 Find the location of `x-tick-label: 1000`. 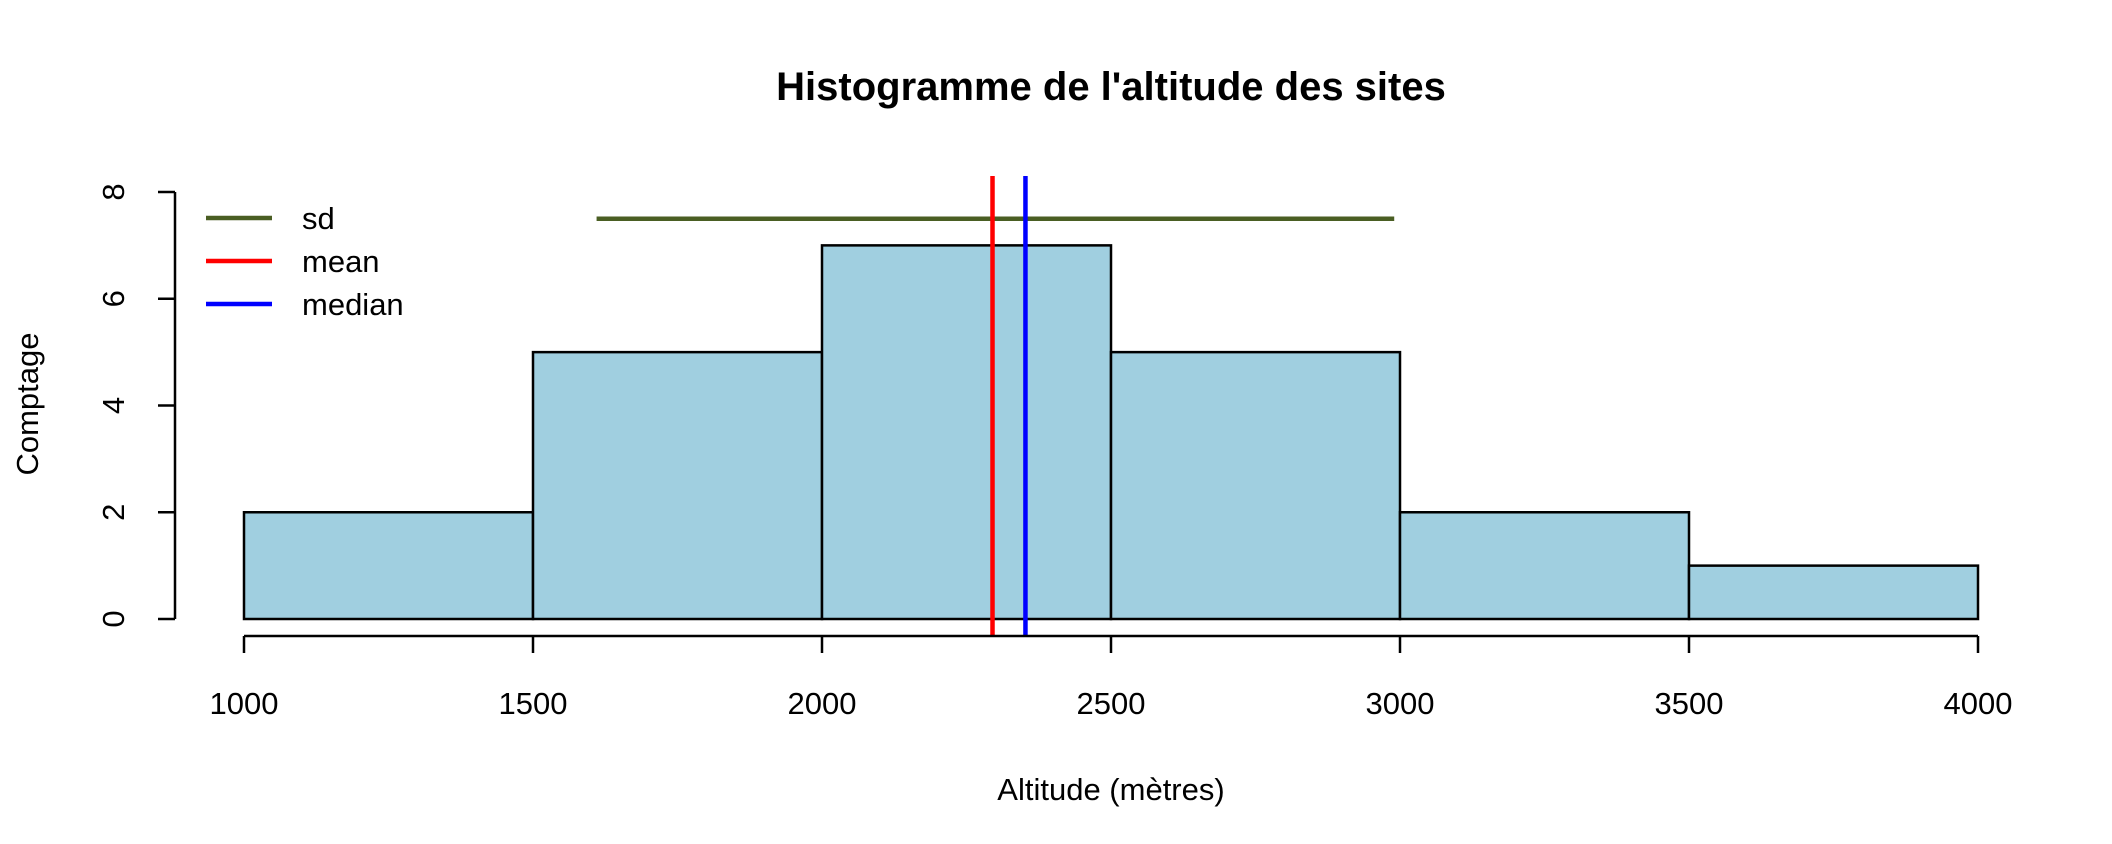

x-tick-label: 1000 is located at coordinates (244, 703).